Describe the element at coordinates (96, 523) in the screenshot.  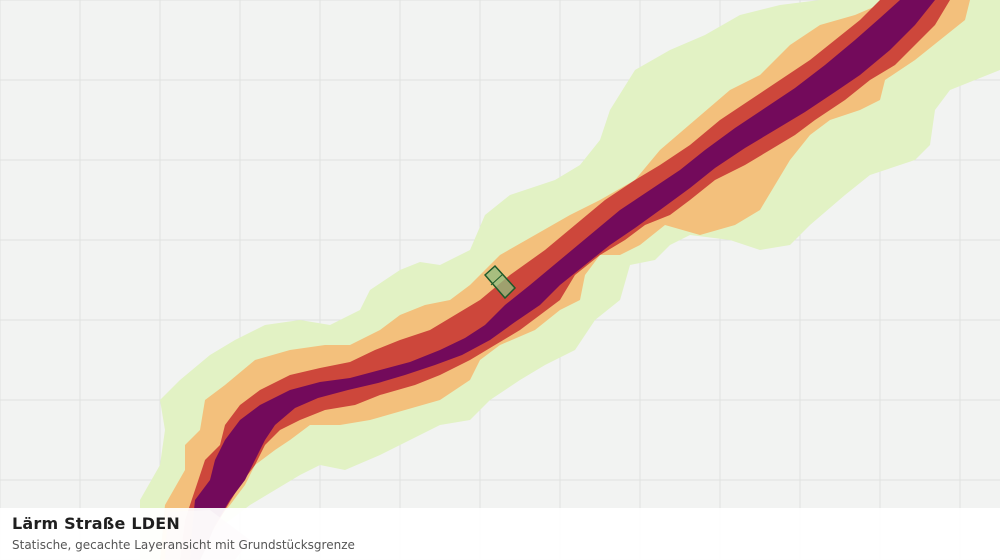
I see `map-title: Lärm Straße LDEN` at that location.